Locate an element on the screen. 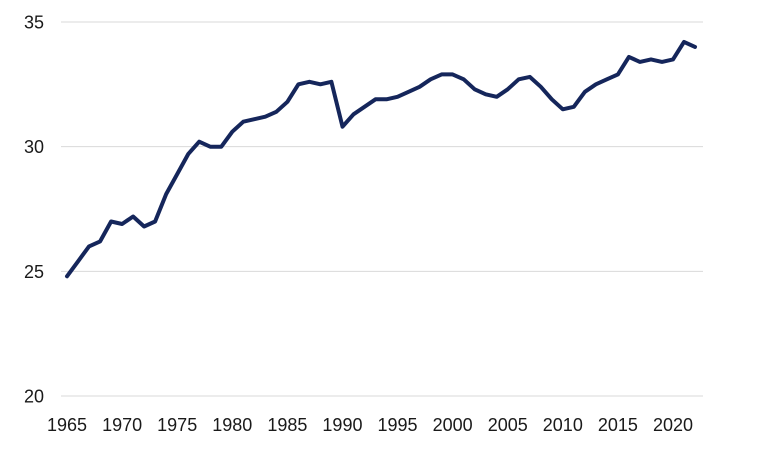 The width and height of the screenshot is (770, 450). y-tick-label: 20 is located at coordinates (34, 397).